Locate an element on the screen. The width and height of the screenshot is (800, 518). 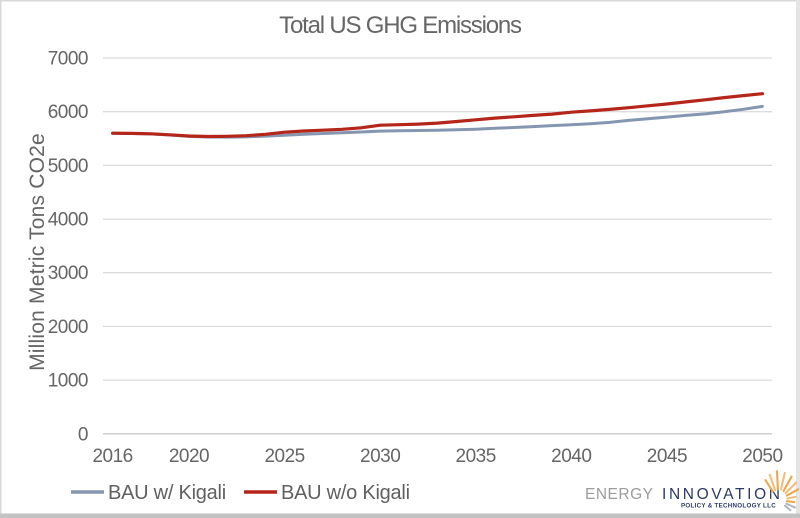
svg-text: 2040 is located at coordinates (571, 456).